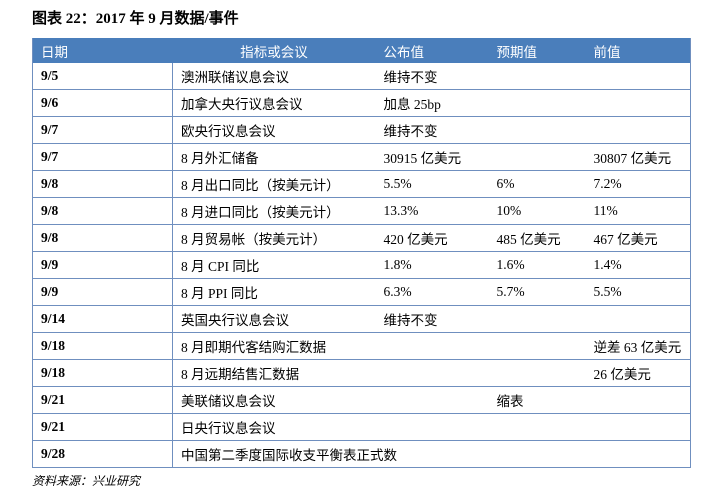  I want to click on table-cell: 日央行议息会议, so click(274, 427).